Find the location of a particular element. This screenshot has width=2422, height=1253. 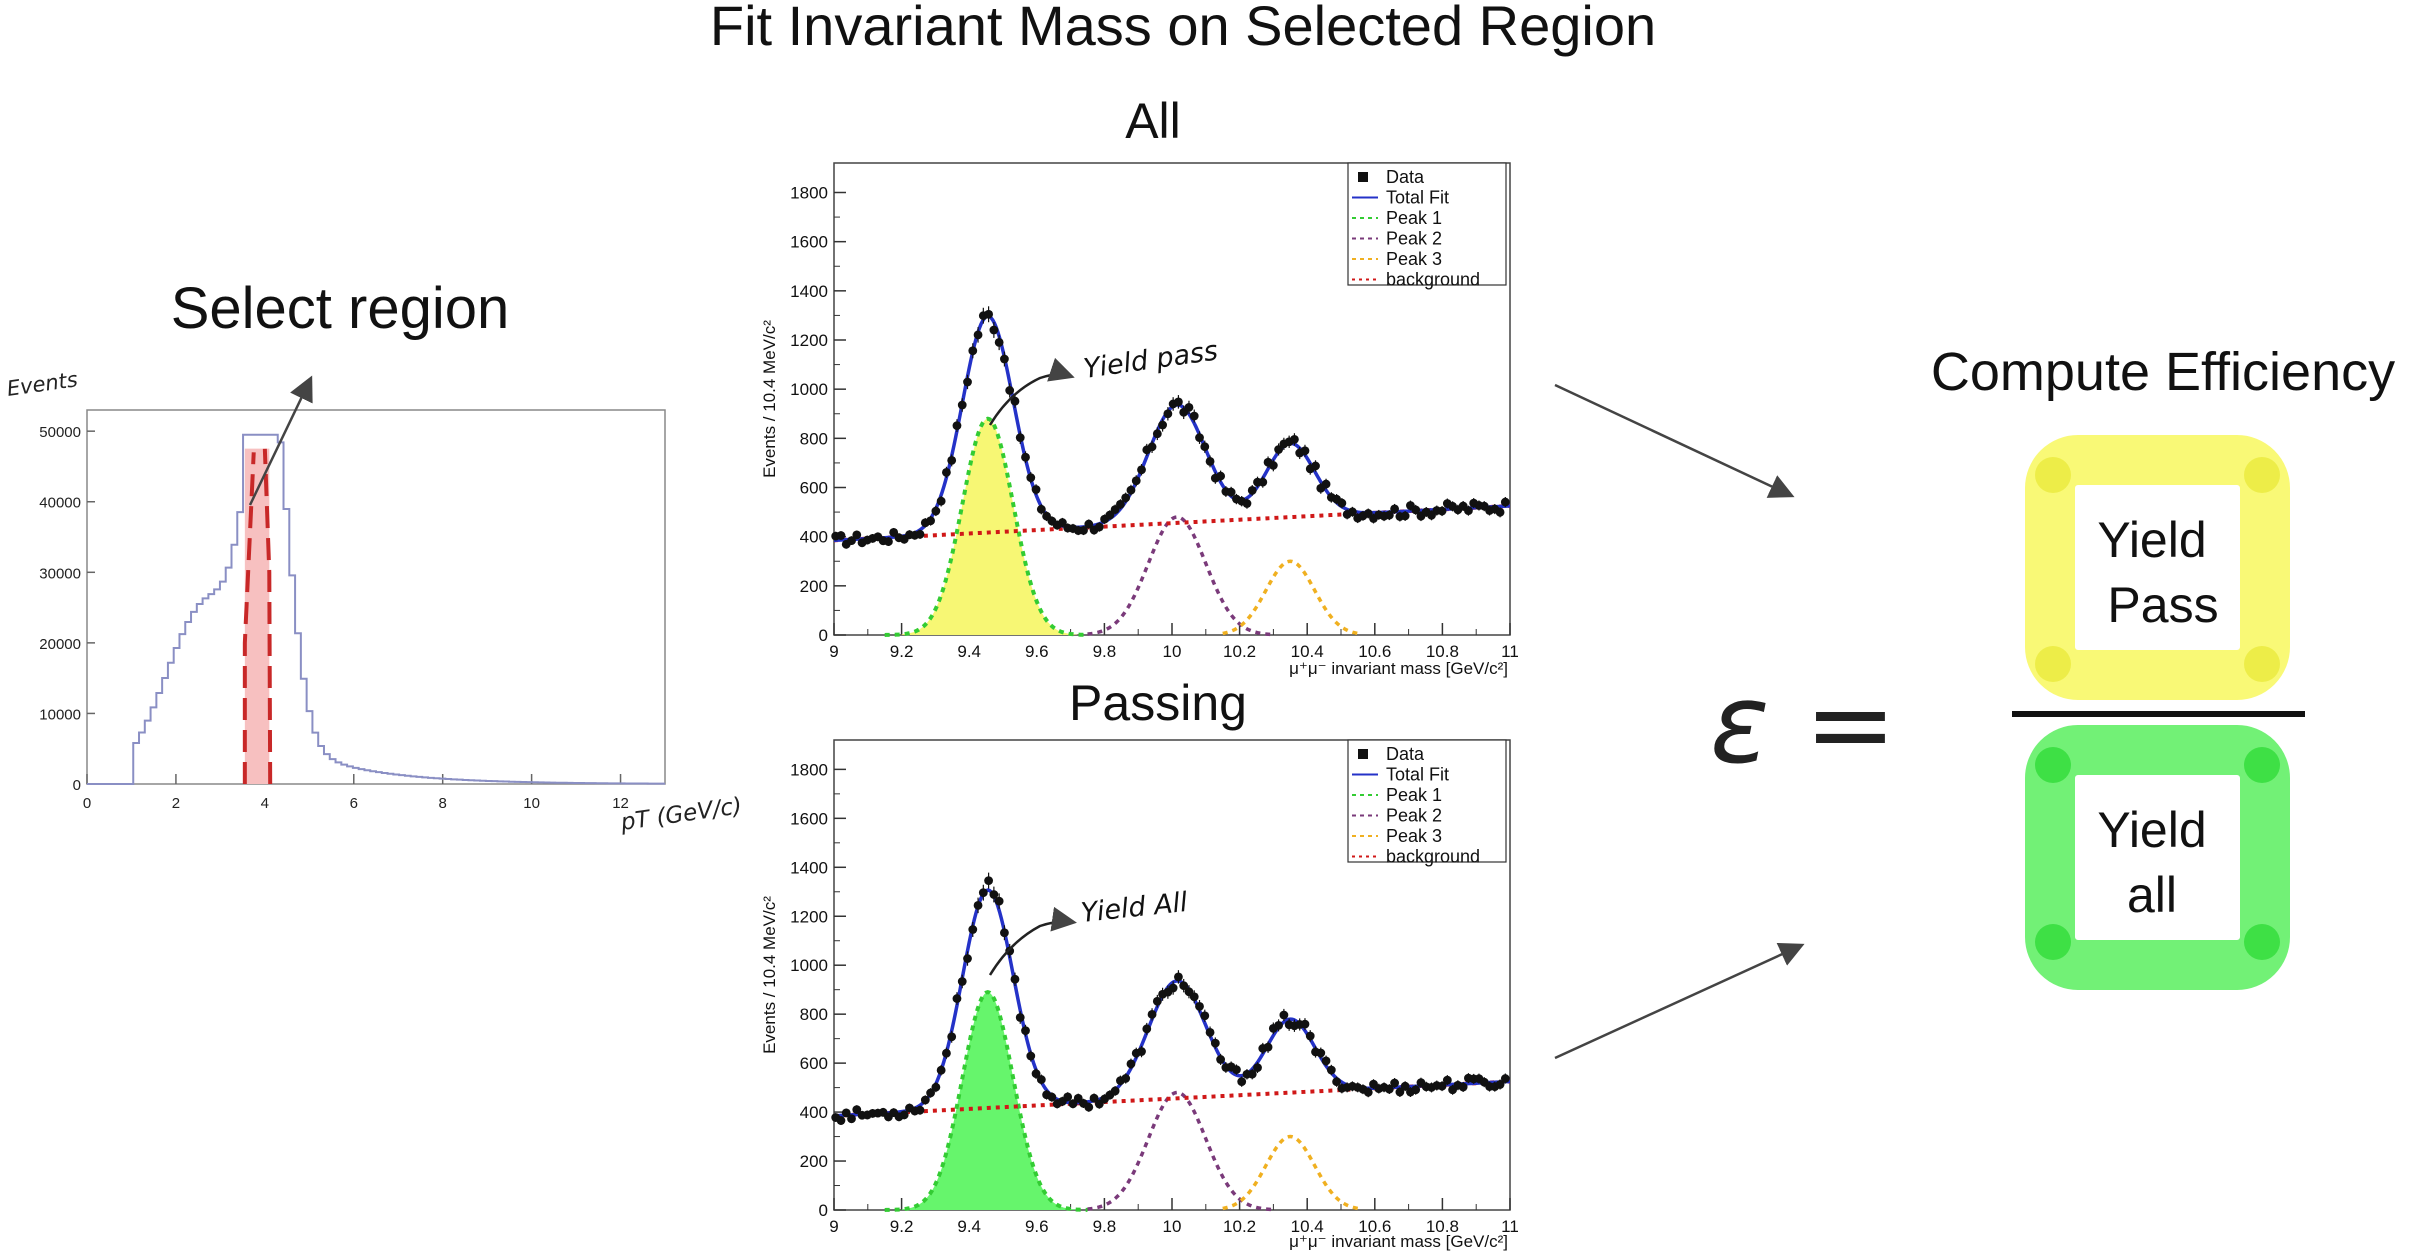

pt-xtick-label: 8 is located at coordinates (443, 803).